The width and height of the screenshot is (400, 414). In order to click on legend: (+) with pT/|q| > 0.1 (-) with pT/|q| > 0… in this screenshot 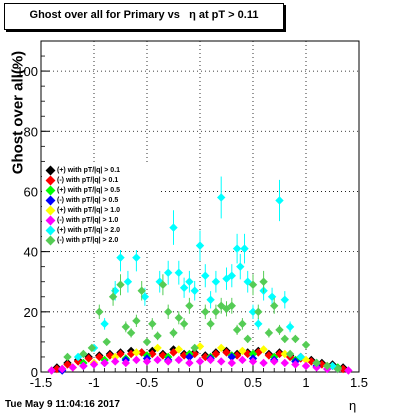, I will do `click(101, 207)`.